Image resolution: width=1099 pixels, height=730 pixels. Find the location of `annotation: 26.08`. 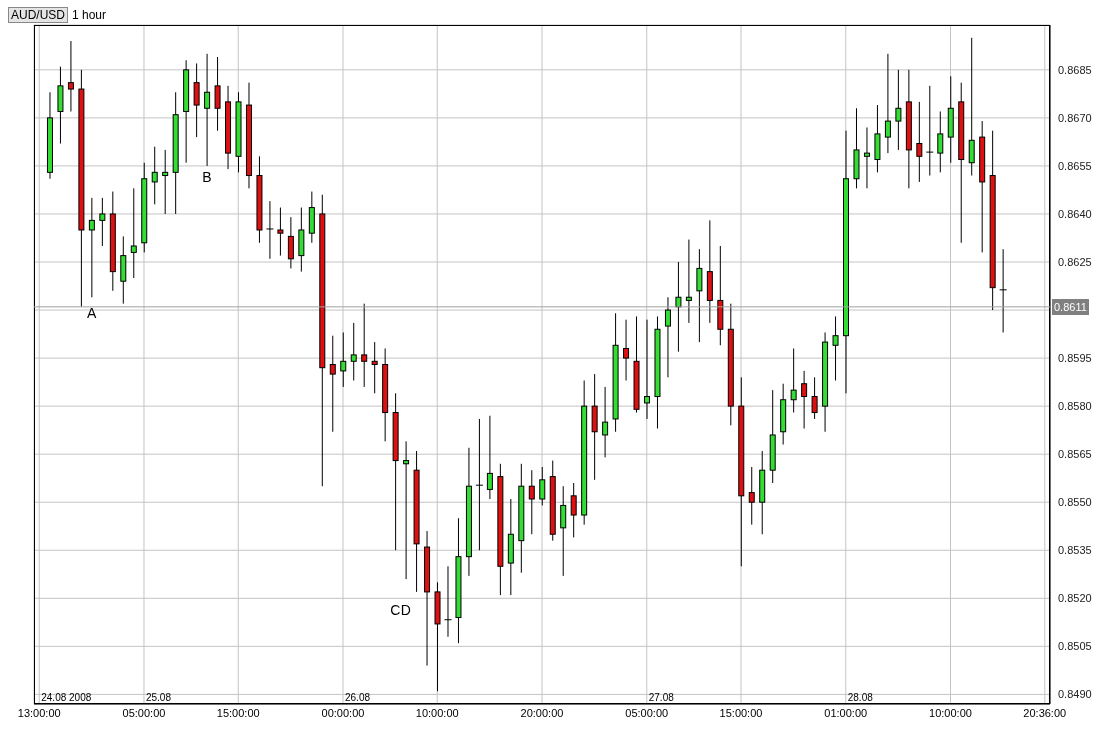

annotation: 26.08 is located at coordinates (357, 697).